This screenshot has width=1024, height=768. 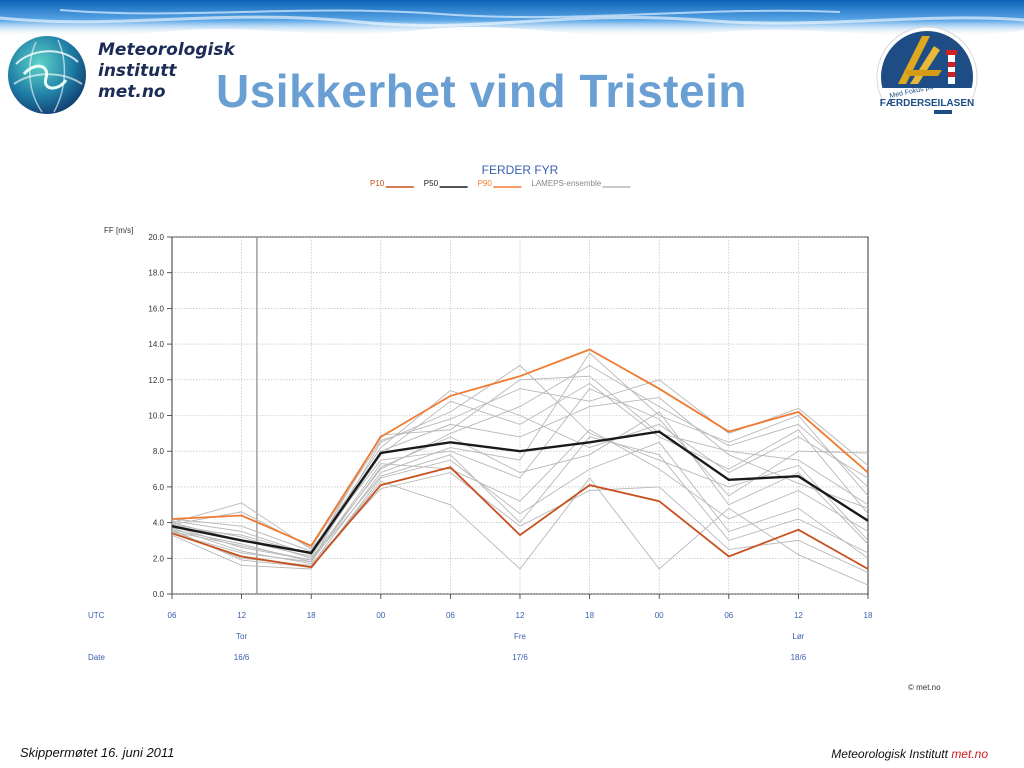 I want to click on y-tick-label: 0.0, so click(x=159, y=594).